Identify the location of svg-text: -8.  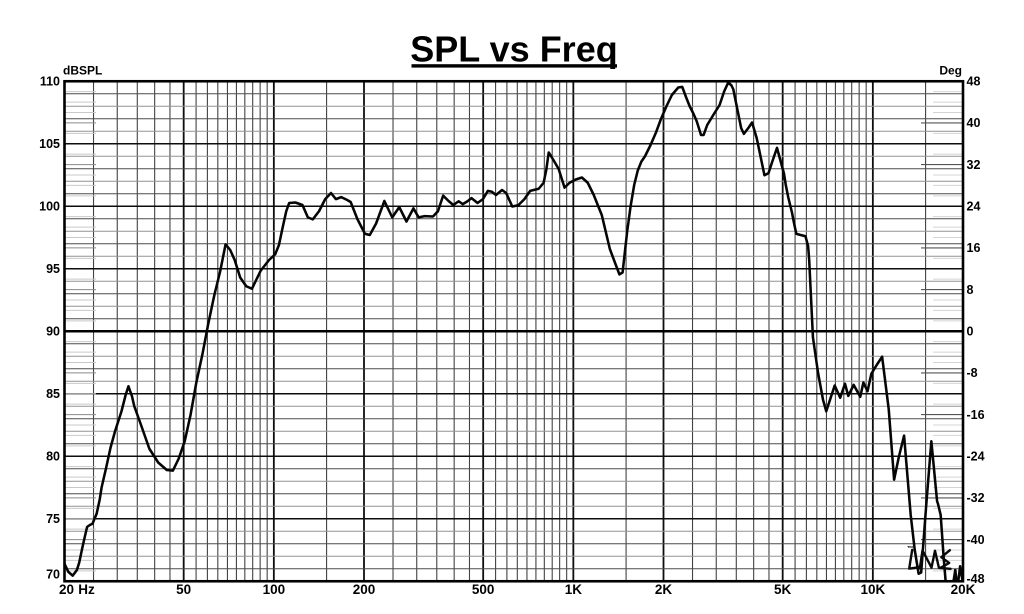
(972, 373).